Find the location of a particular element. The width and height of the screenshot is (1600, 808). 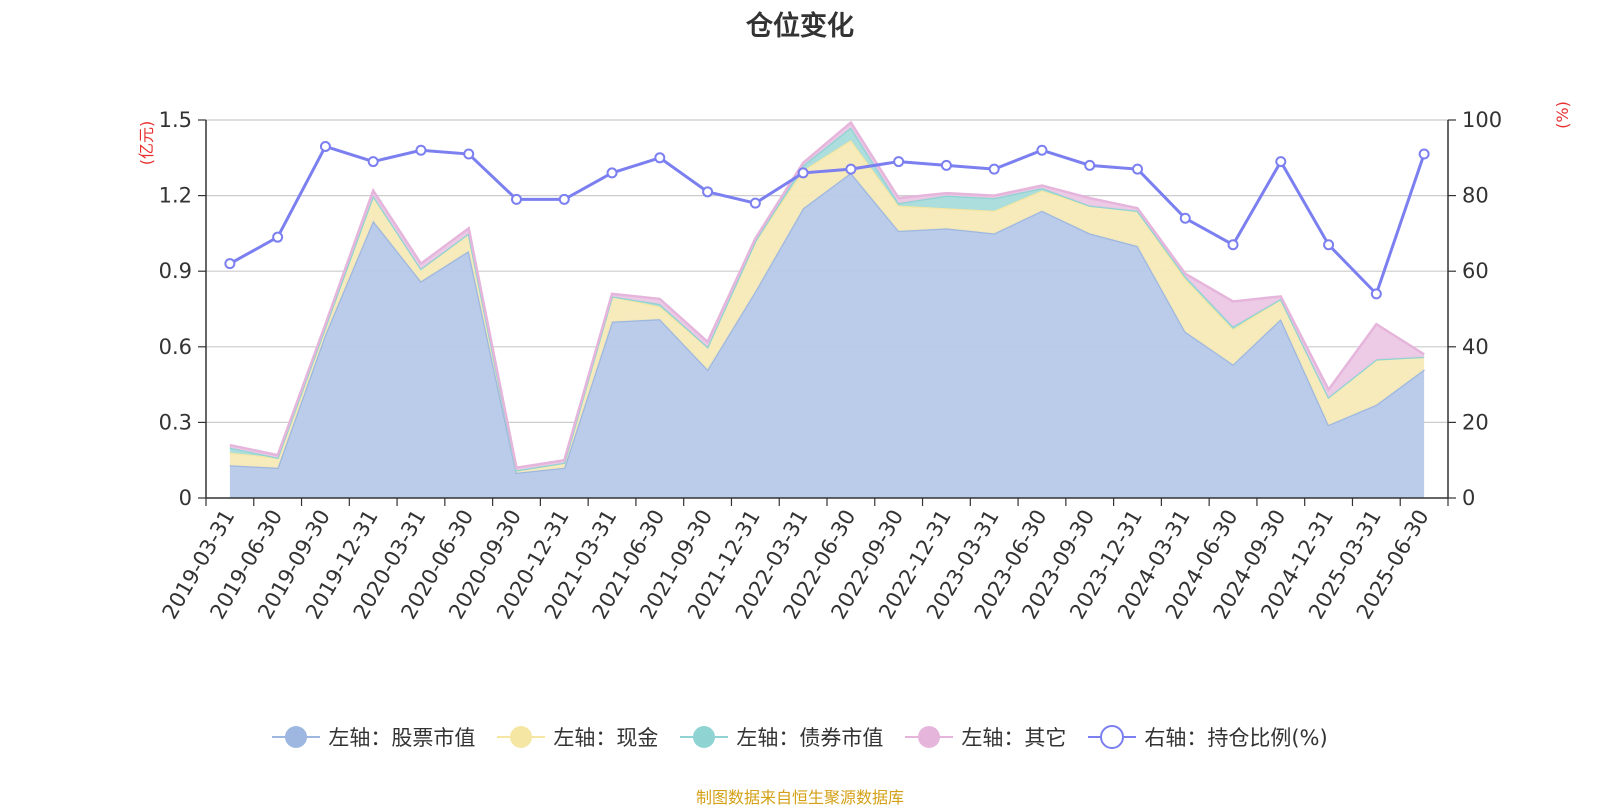

legend-item-cash: 左轴：现金 is located at coordinates (577, 737).